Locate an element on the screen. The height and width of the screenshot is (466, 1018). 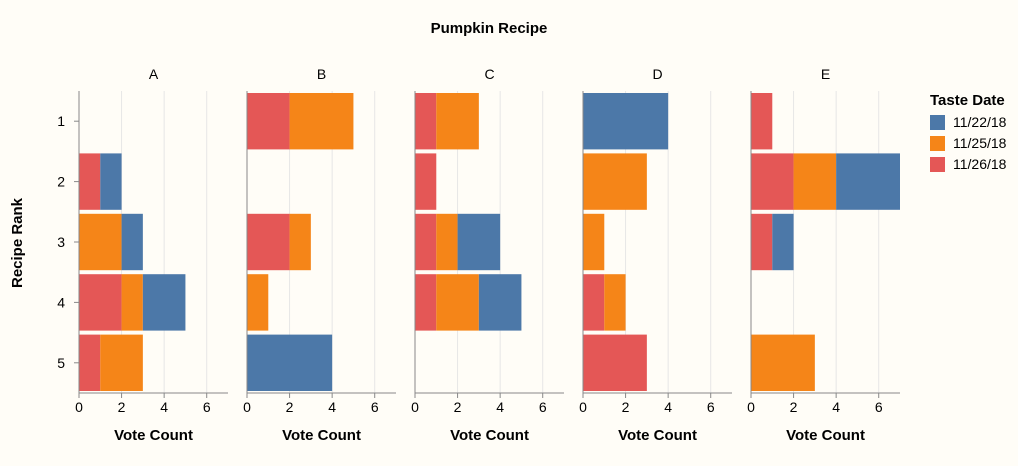
facet-C: C 0 2 4 6 Vote Count is located at coordinates (487, 255).